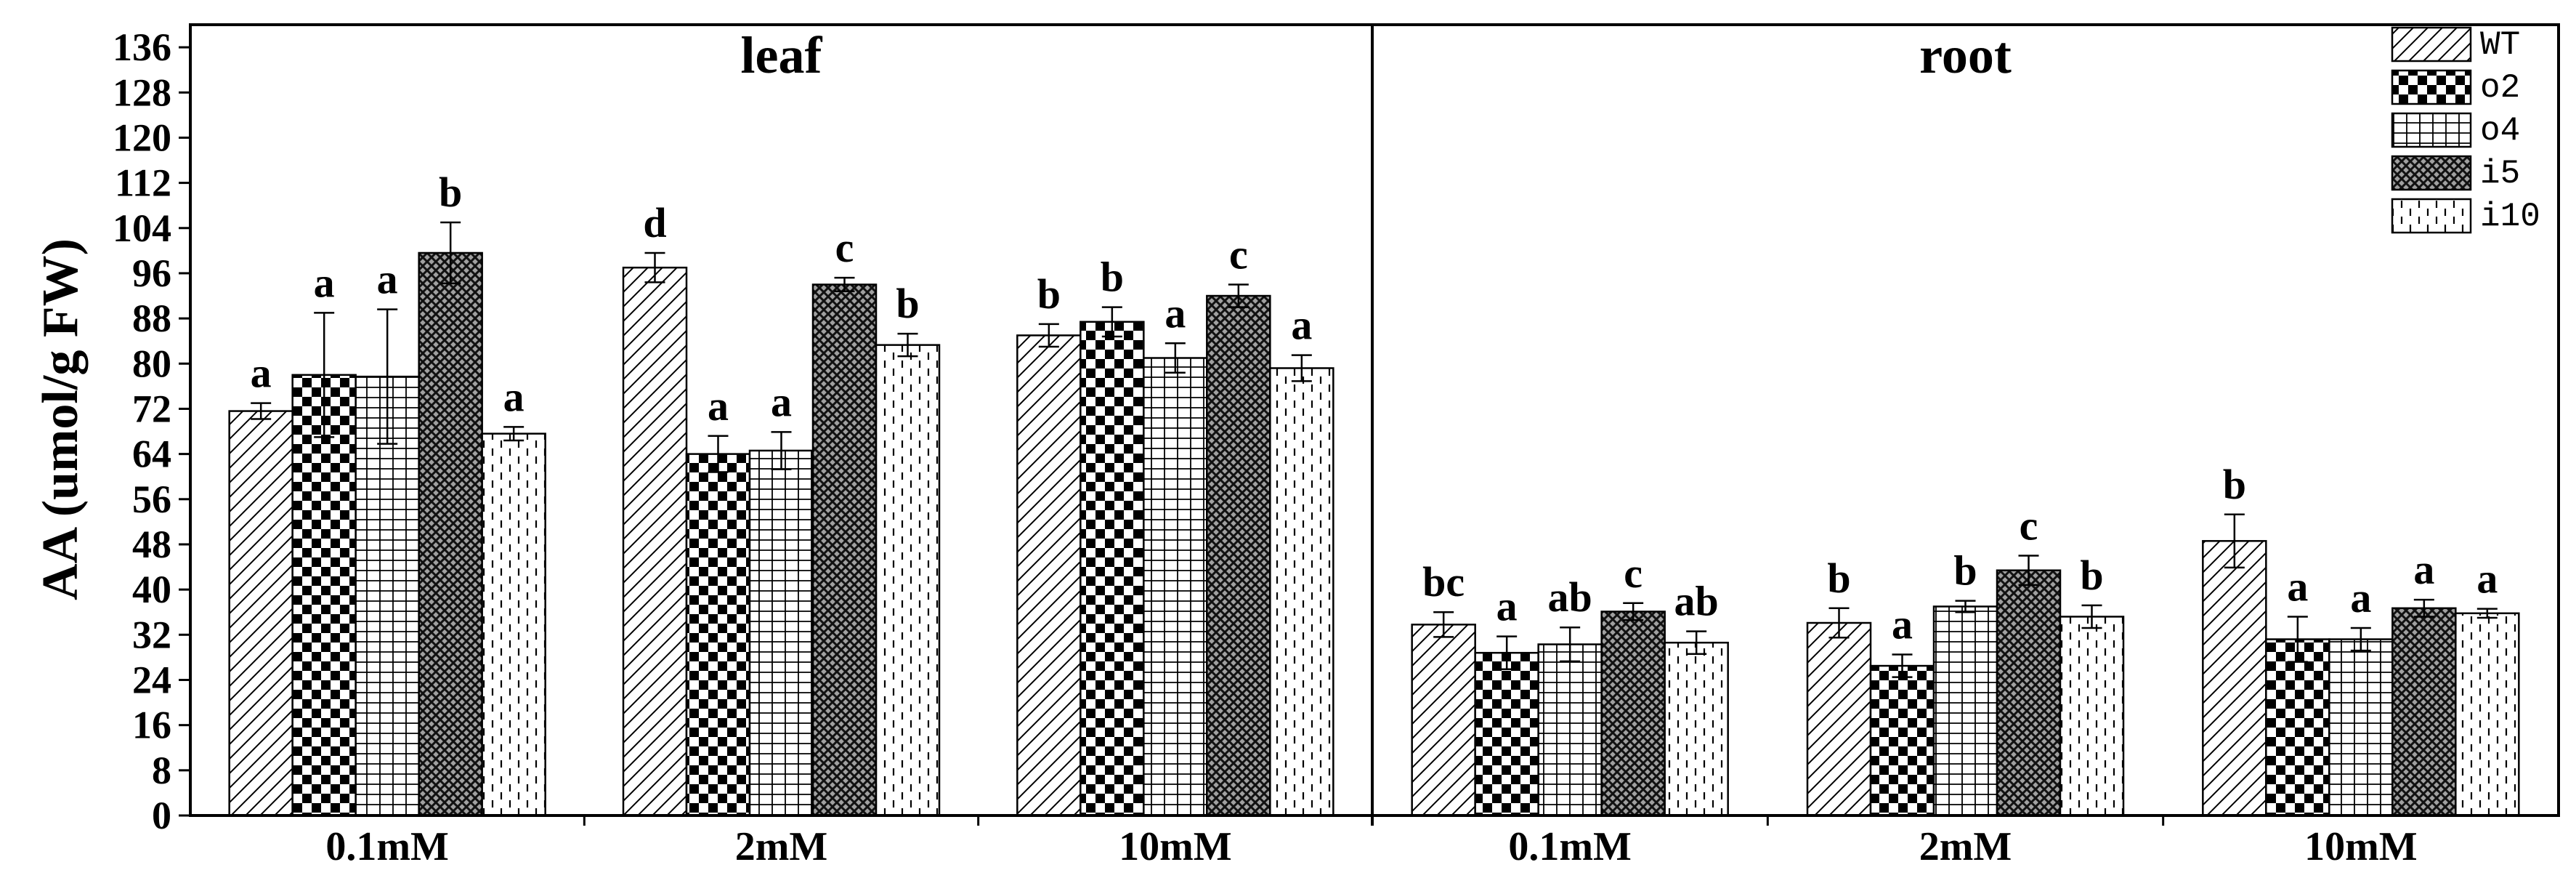  What do you see at coordinates (1570, 644) in the screenshot?
I see `error-bar-root-0-1mm-o4` at bounding box center [1570, 644].